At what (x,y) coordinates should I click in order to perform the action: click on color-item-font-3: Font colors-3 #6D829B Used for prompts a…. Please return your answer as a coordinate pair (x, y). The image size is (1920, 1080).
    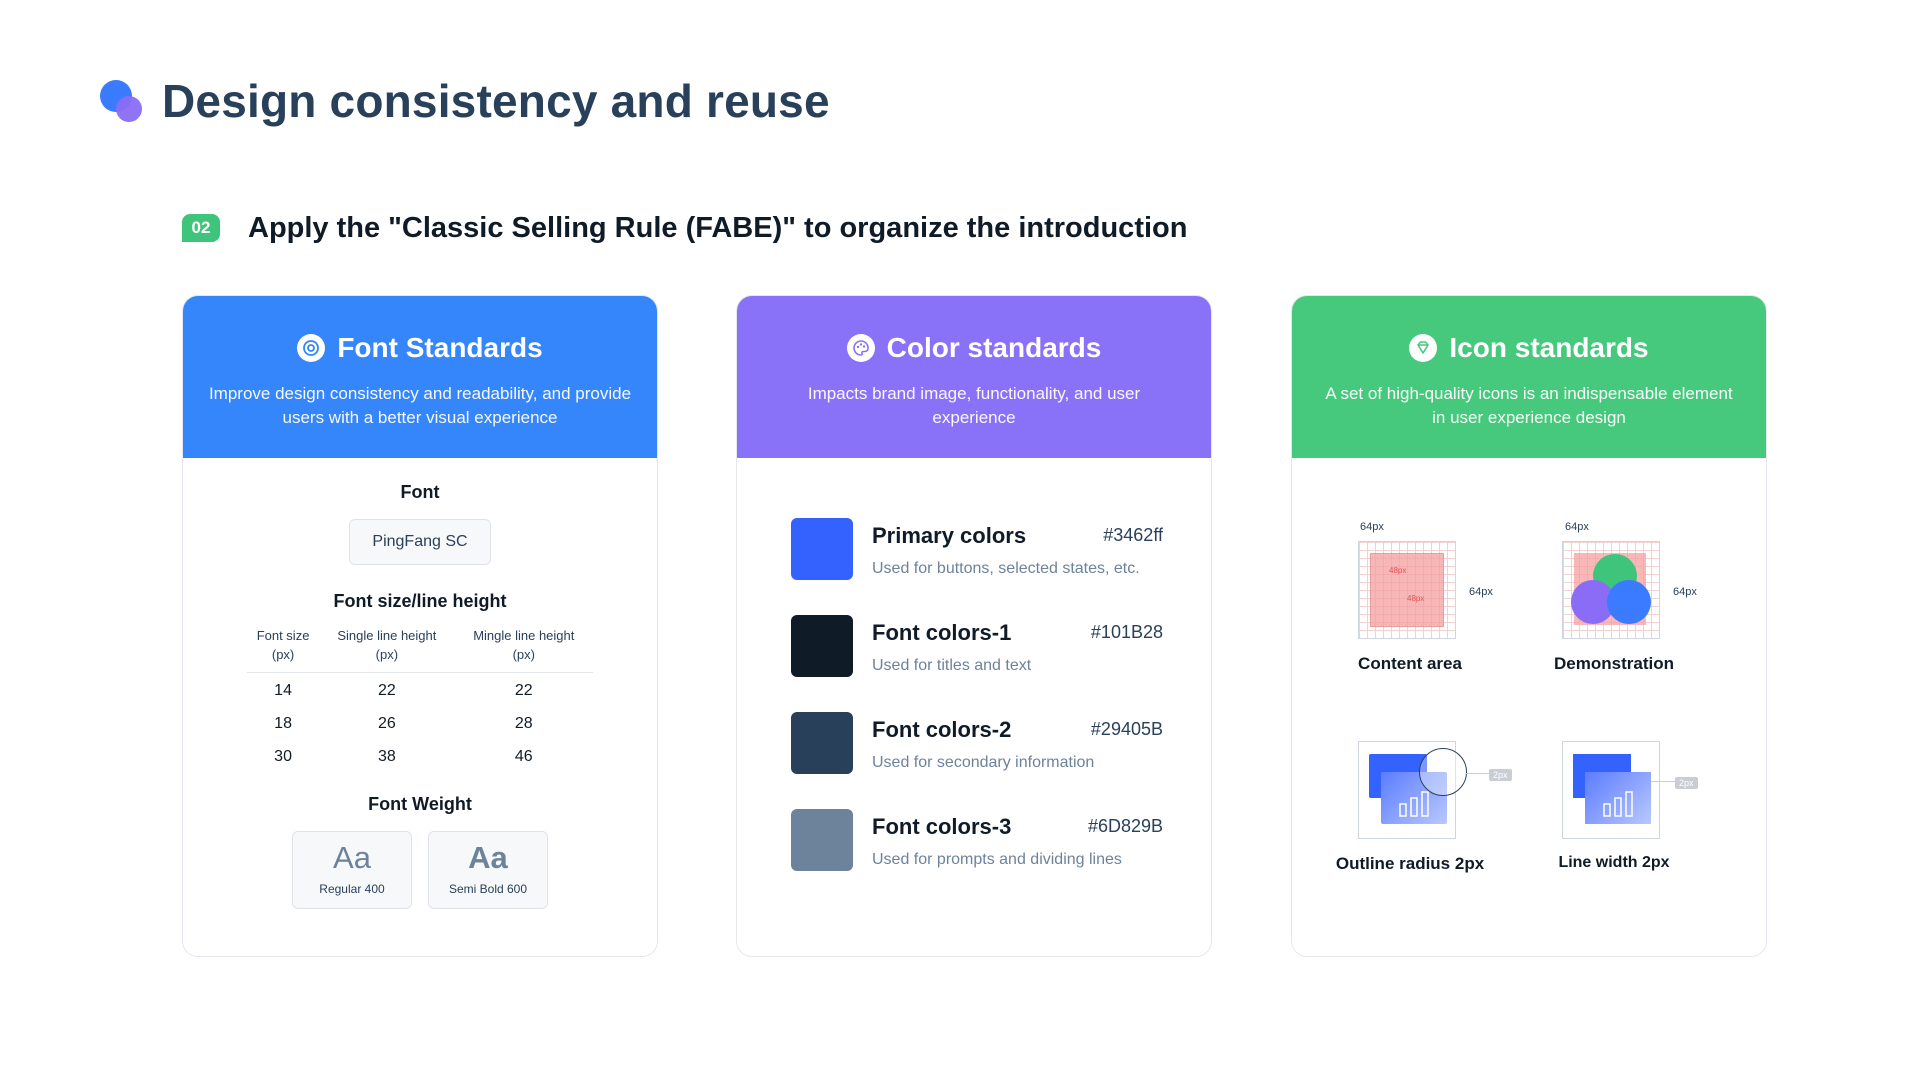
    Looking at the image, I should click on (977, 840).